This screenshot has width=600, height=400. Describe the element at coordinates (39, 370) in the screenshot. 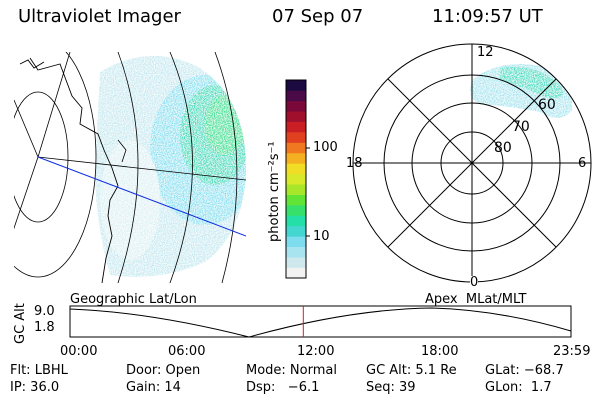

I see `status-filter: Flt: LBHL` at that location.